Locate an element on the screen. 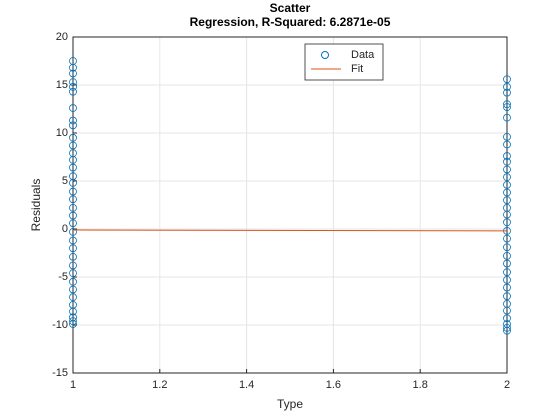  y-tick-label: -5 is located at coordinates (63, 277).